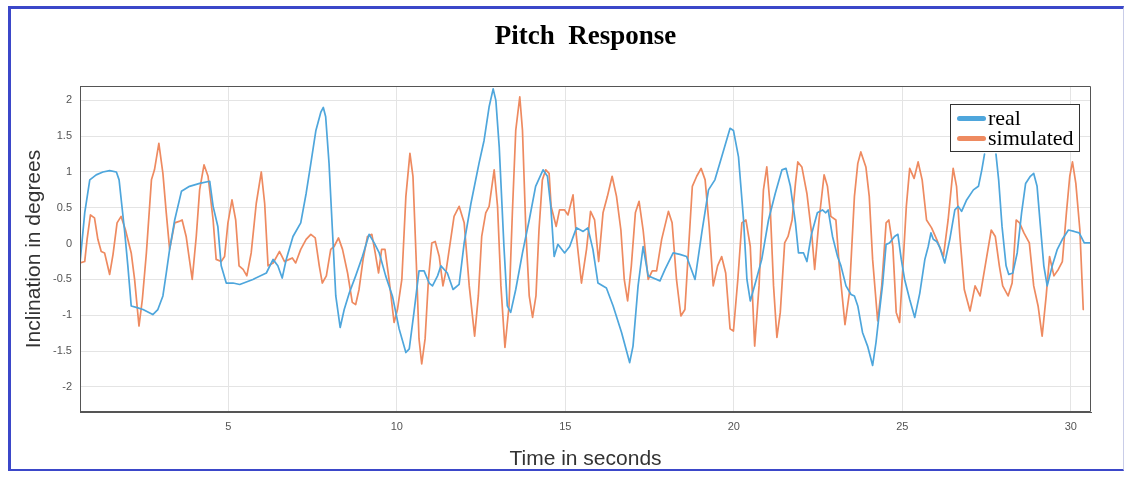 The height and width of the screenshot is (477, 1132). Describe the element at coordinates (64, 135) in the screenshot. I see `y-tick-label: 1.5` at that location.